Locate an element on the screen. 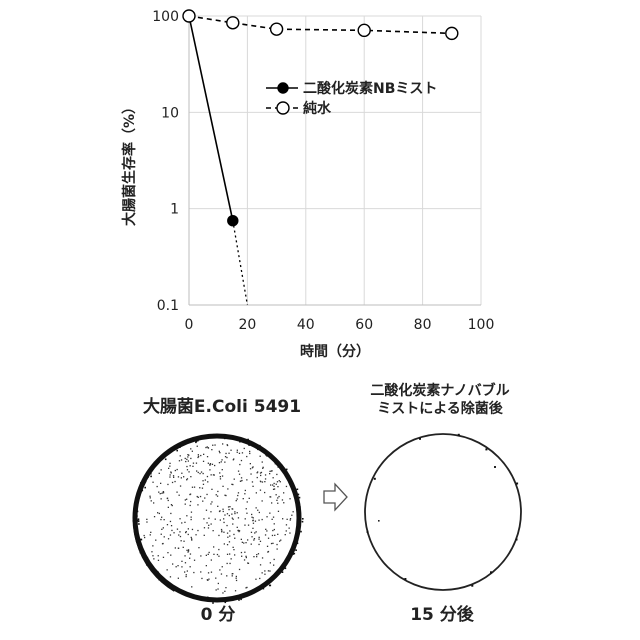  left-dish-rim-shadow is located at coordinates (155, 535).